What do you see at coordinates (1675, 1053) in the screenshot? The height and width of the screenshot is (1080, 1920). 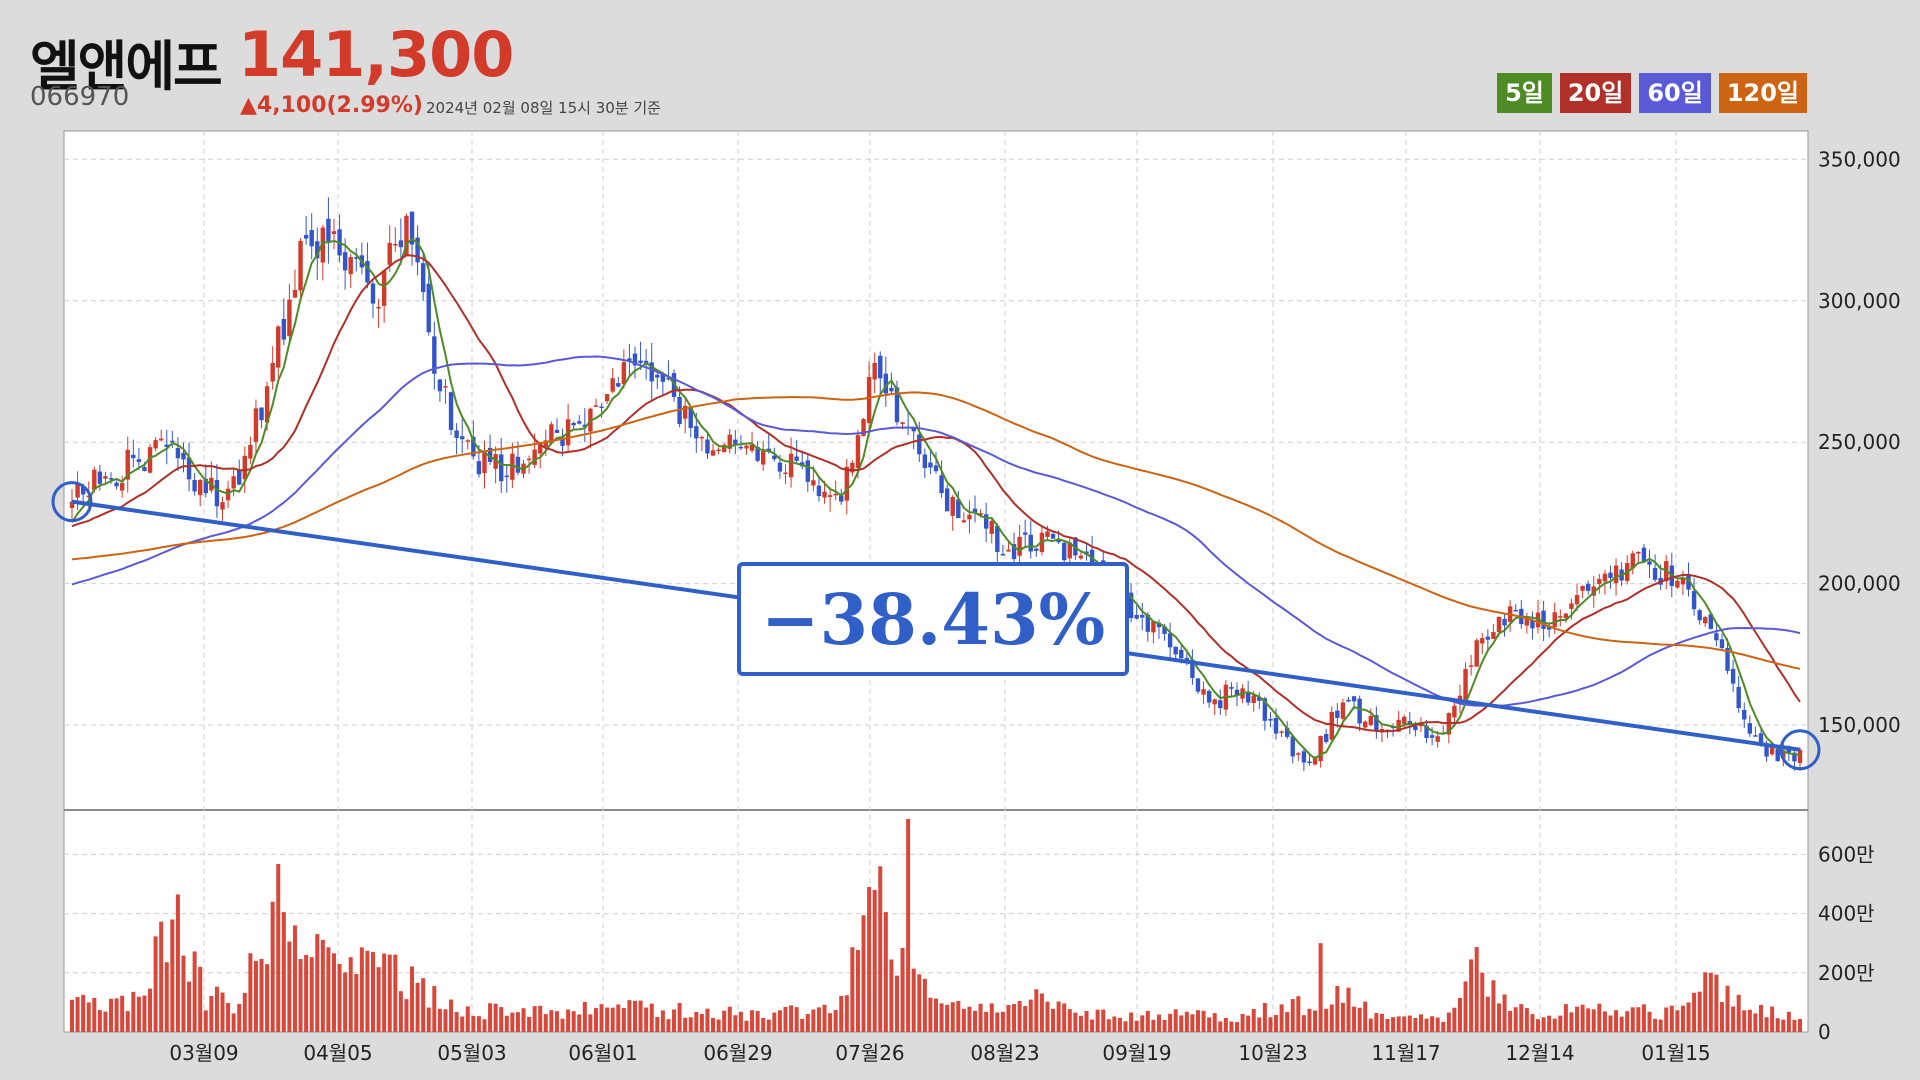 I see `x-tick-label: 01월15` at bounding box center [1675, 1053].